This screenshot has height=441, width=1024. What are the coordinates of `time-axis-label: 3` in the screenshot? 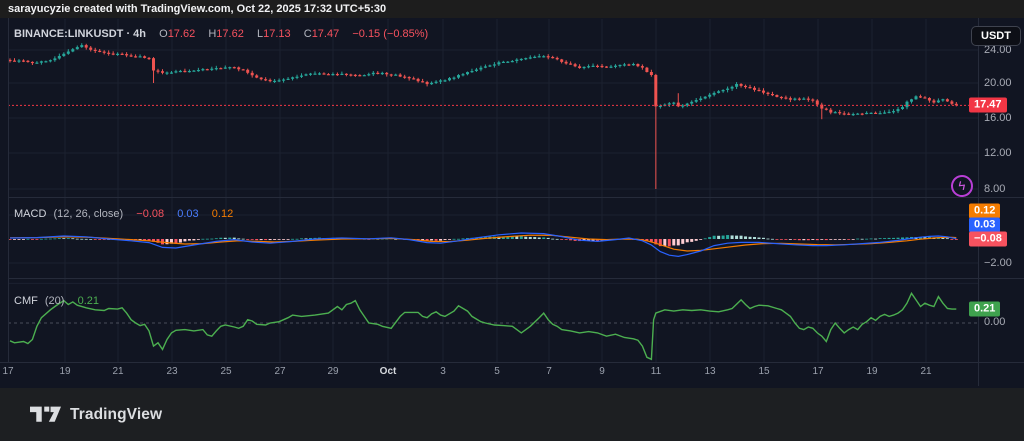 It's located at (443, 371).